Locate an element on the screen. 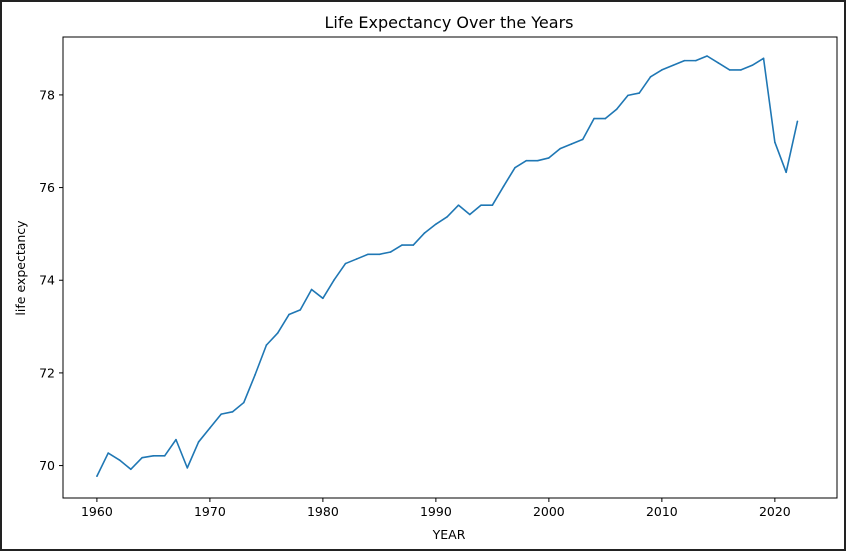  y-axis-label: life expectancy is located at coordinates (20, 268).